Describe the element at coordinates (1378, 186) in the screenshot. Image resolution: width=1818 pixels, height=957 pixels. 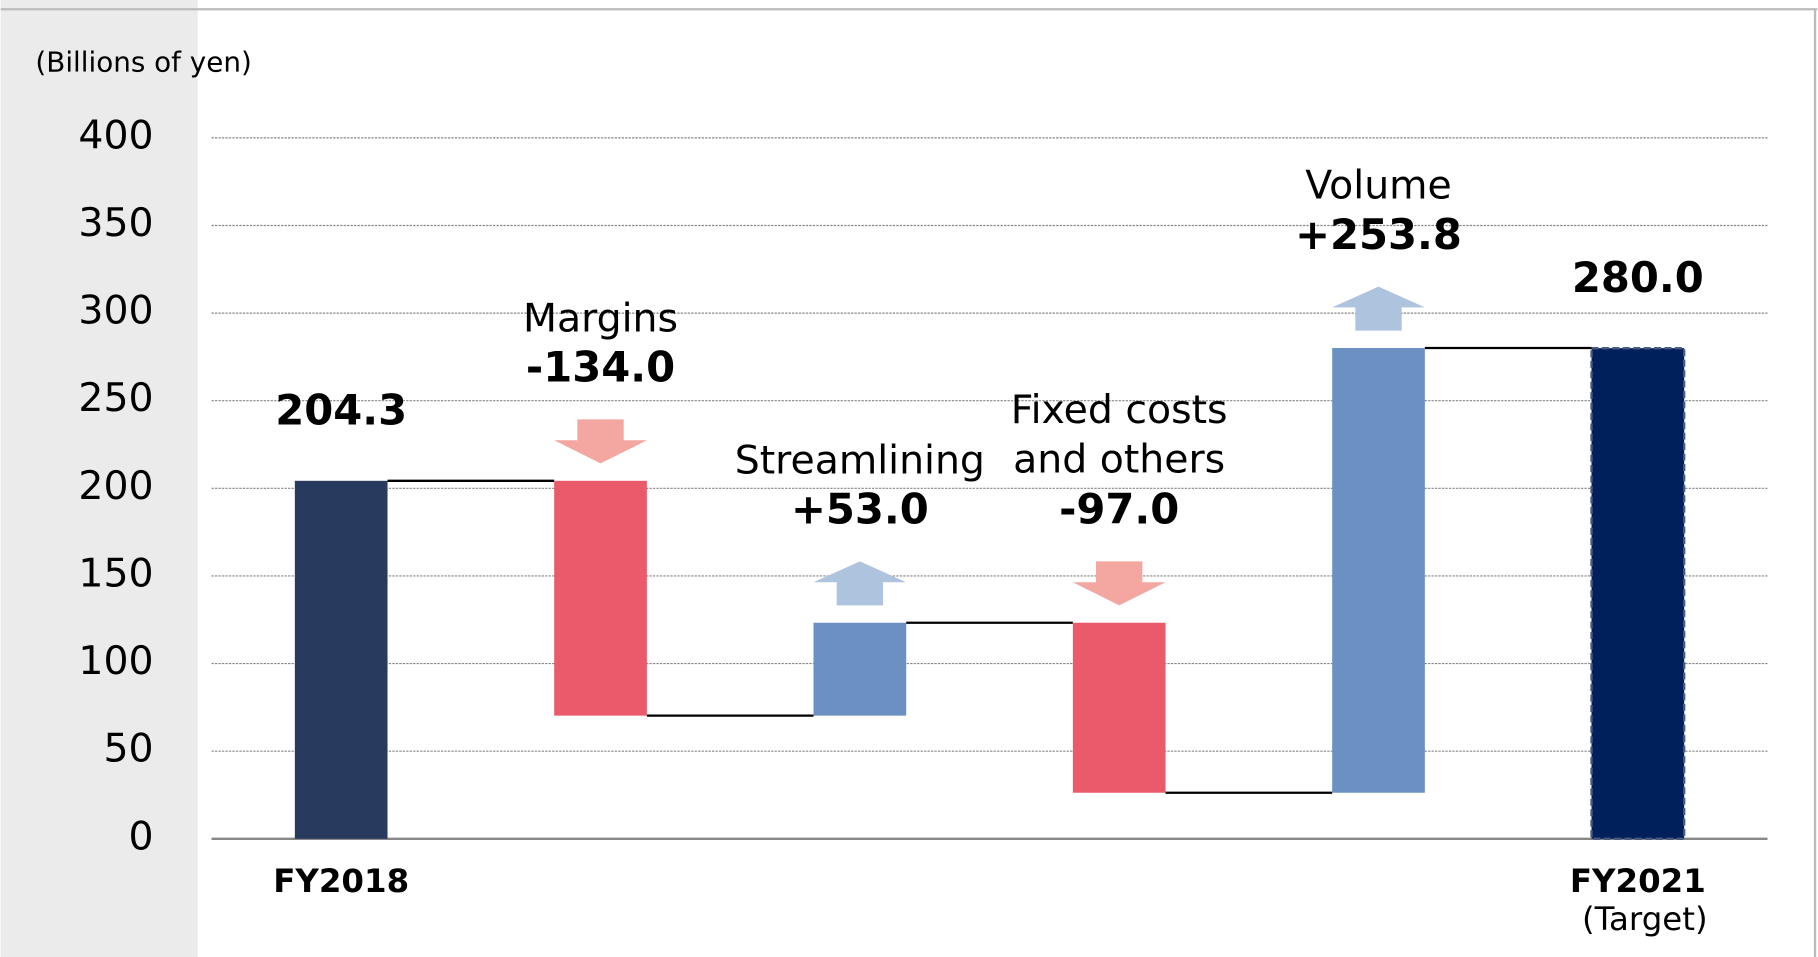
I see `step-label: Volume` at that location.